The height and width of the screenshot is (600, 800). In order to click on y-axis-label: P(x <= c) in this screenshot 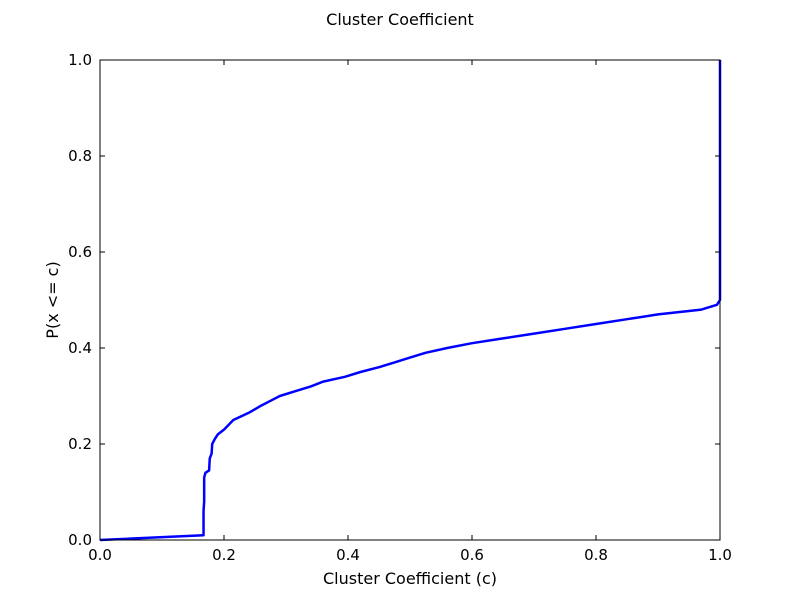, I will do `click(52, 299)`.